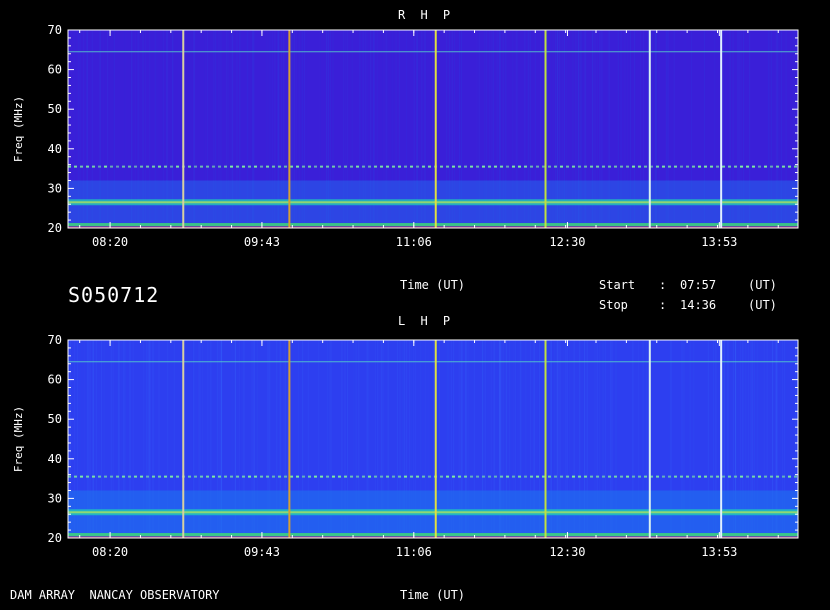 Image resolution: width=830 pixels, height=610 pixels. What do you see at coordinates (55, 380) in the screenshot?
I see `lhp-ytick-label: 60` at bounding box center [55, 380].